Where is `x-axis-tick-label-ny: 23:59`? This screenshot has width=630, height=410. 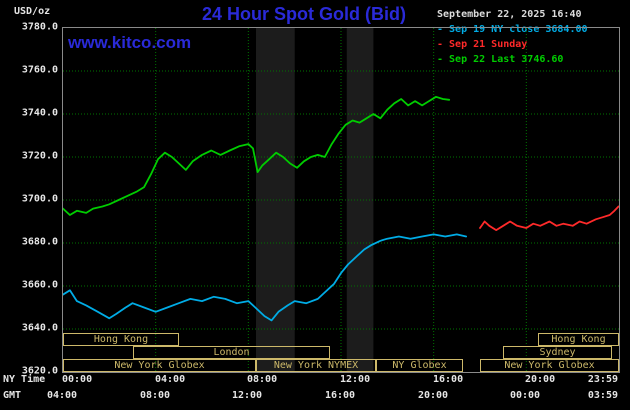
x-axis-tick-label-ny: 23:59 is located at coordinates (602, 379).